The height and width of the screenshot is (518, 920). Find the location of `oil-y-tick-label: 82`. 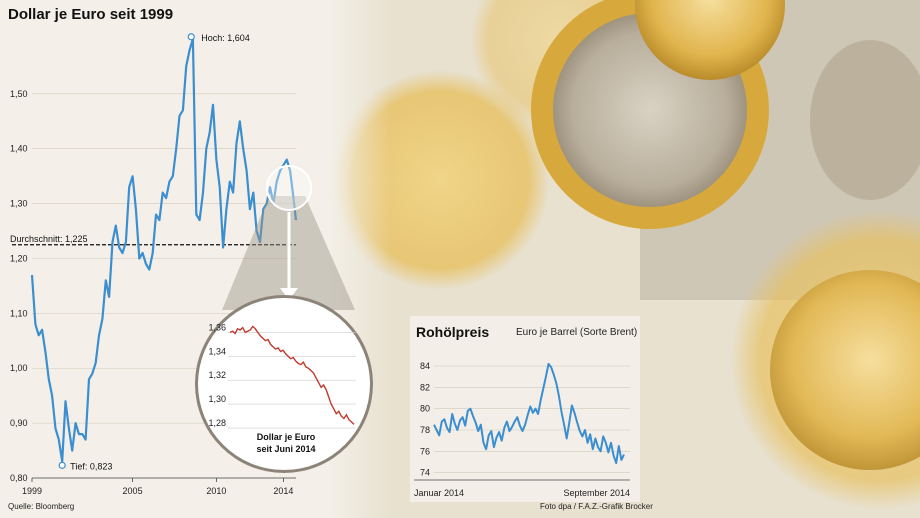

oil-y-tick-label: 82 is located at coordinates (425, 387).